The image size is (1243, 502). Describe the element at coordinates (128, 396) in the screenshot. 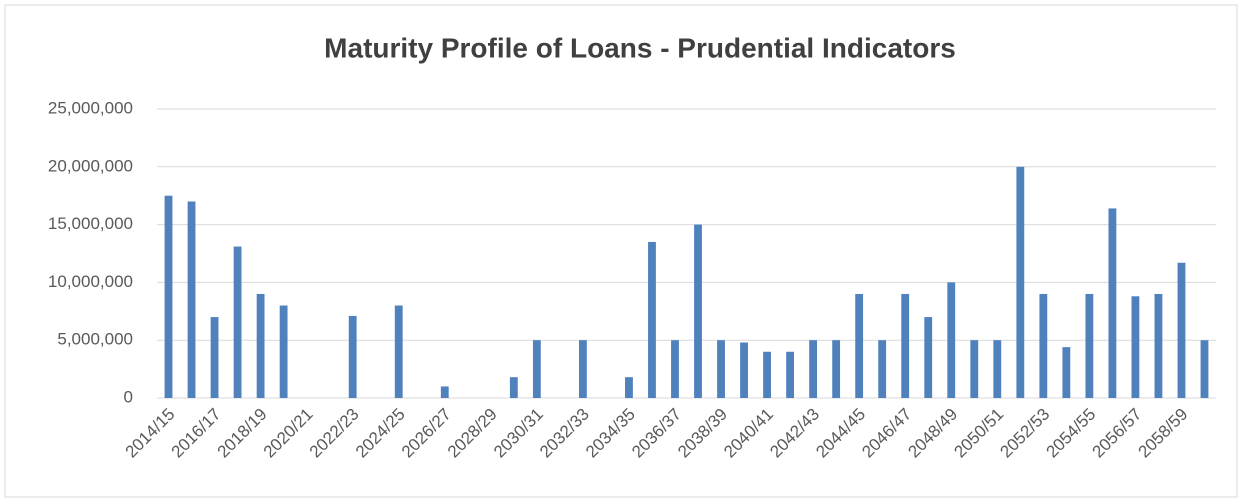

I see `y-tick-label: 0` at that location.